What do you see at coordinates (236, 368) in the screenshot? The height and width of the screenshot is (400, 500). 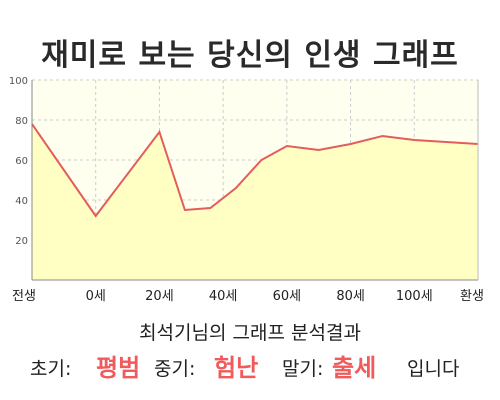 I see `middle-value: 험난` at bounding box center [236, 368].